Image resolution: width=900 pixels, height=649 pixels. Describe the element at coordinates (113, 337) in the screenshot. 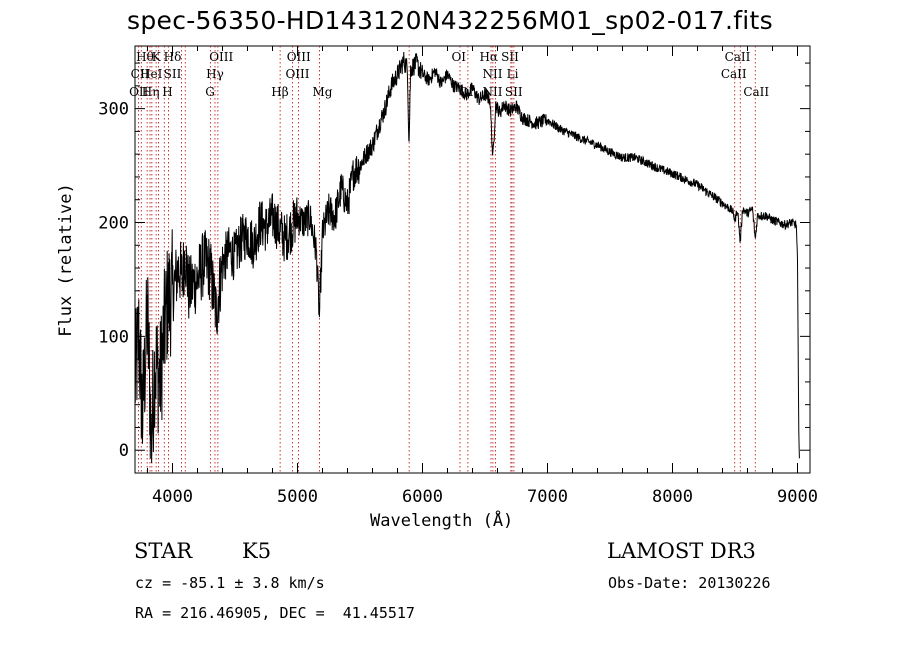

I see `y-tick-label: 100` at that location.